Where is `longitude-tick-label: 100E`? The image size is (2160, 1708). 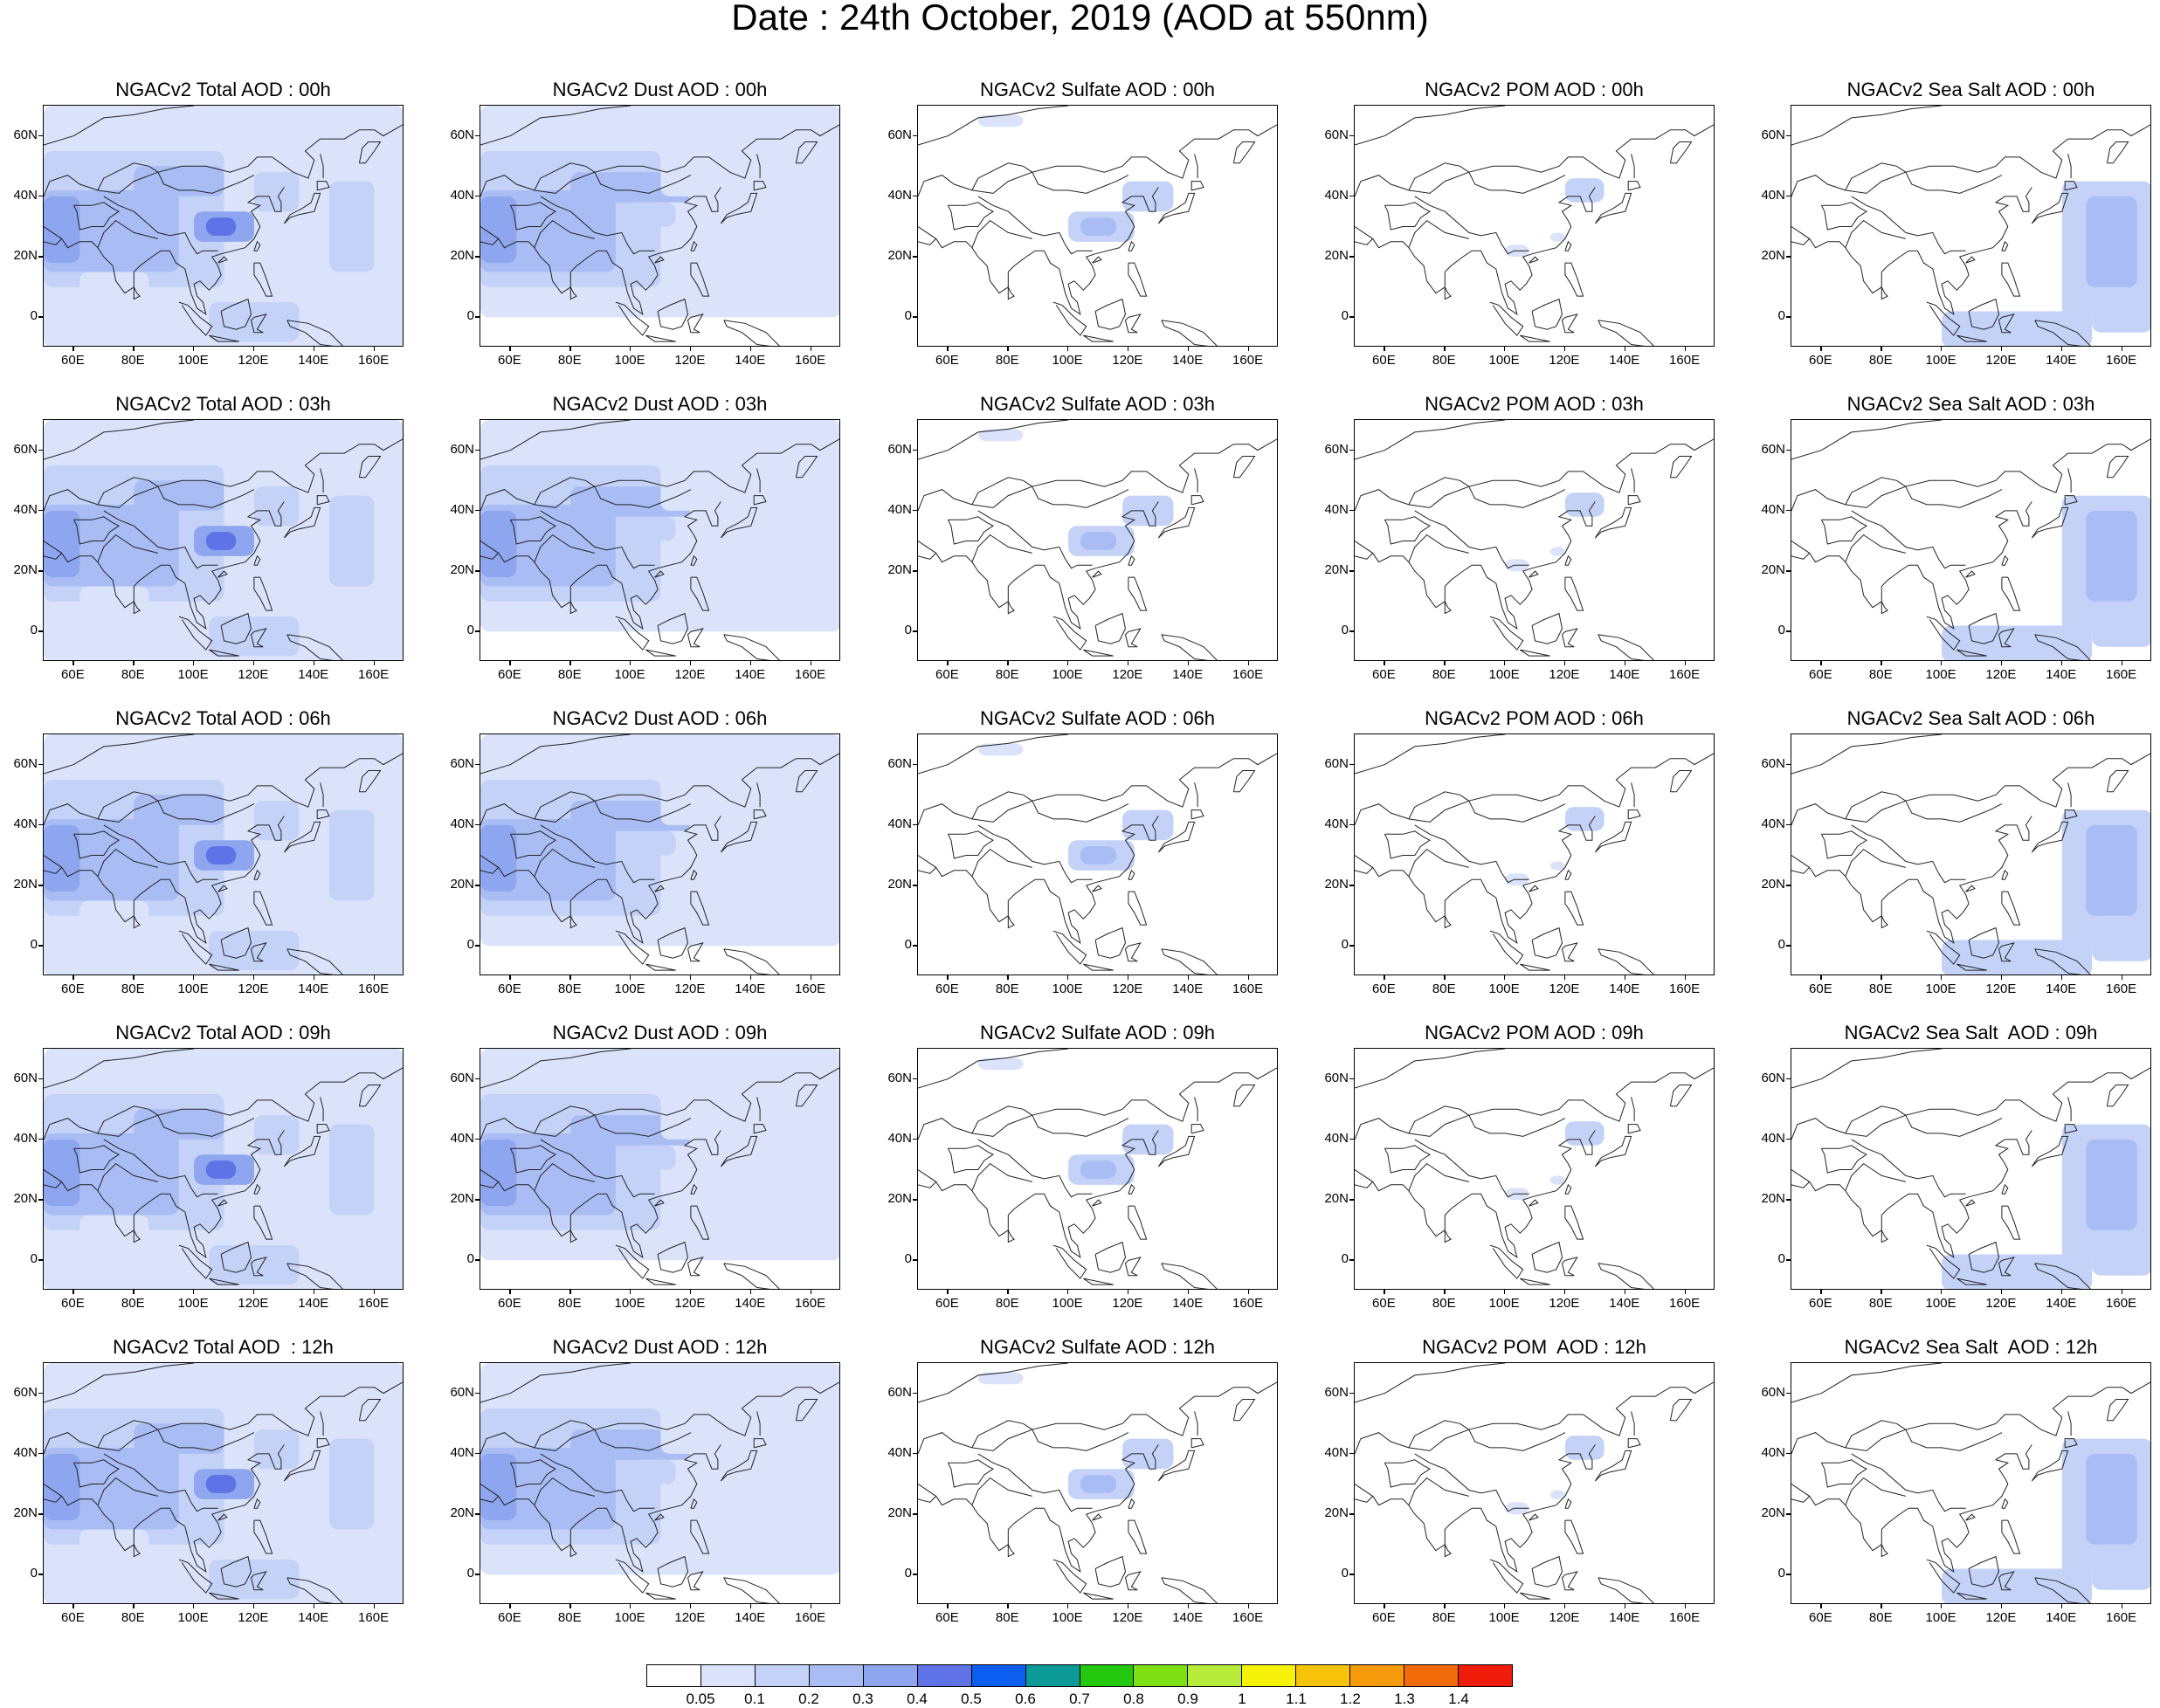
longitude-tick-label: 100E is located at coordinates (1067, 1303).